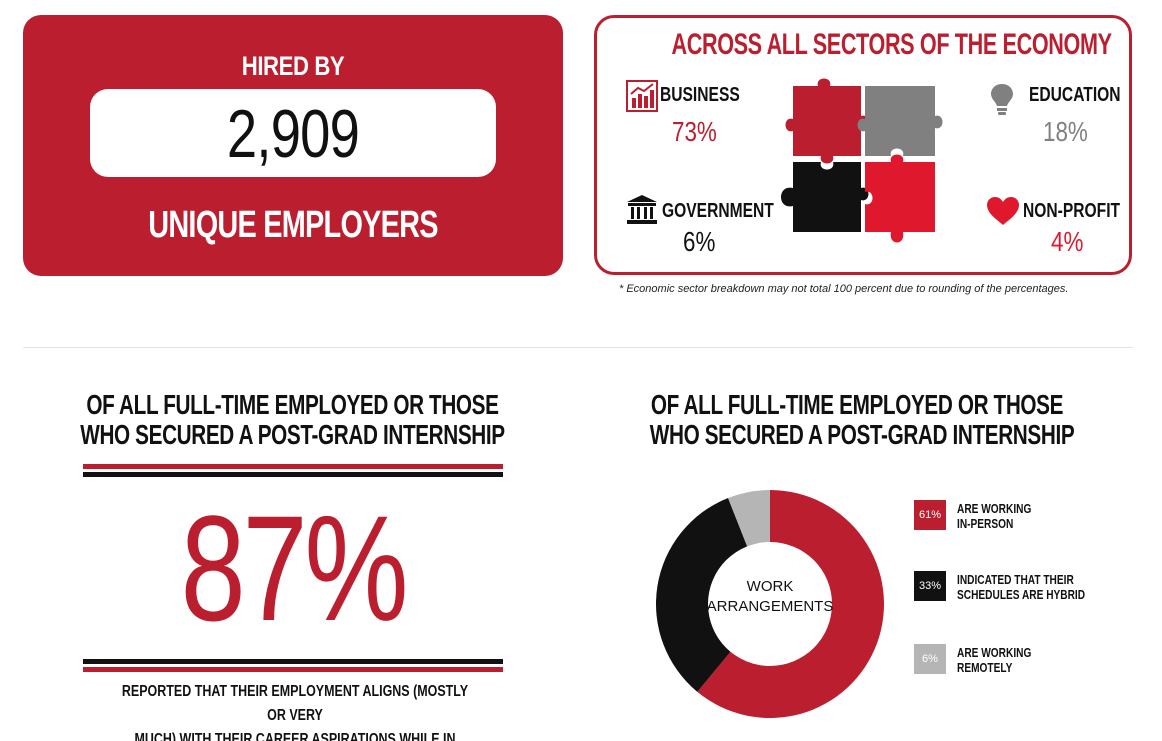 Image resolution: width=1162 pixels, height=741 pixels. I want to click on alignment-title-line2: WHO SECURED A POST-GRAD INTERNSHIP, so click(292, 434).